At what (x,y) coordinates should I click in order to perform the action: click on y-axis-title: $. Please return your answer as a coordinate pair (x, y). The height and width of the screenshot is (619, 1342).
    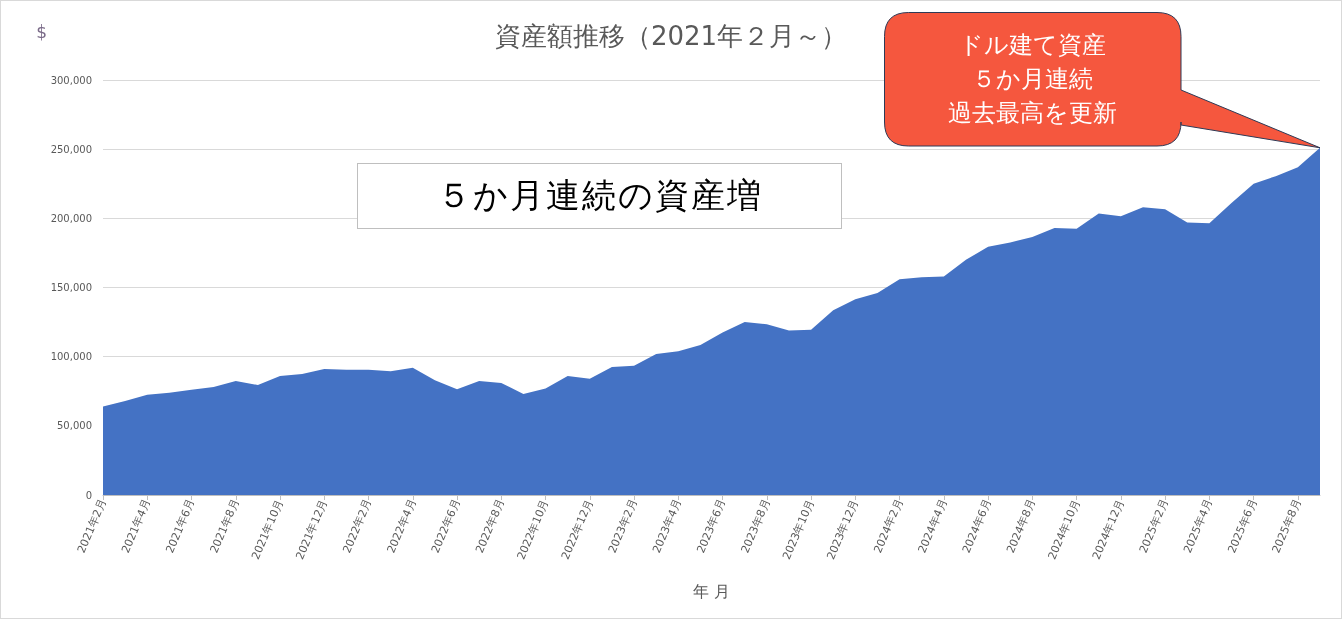
    Looking at the image, I should click on (41, 31).